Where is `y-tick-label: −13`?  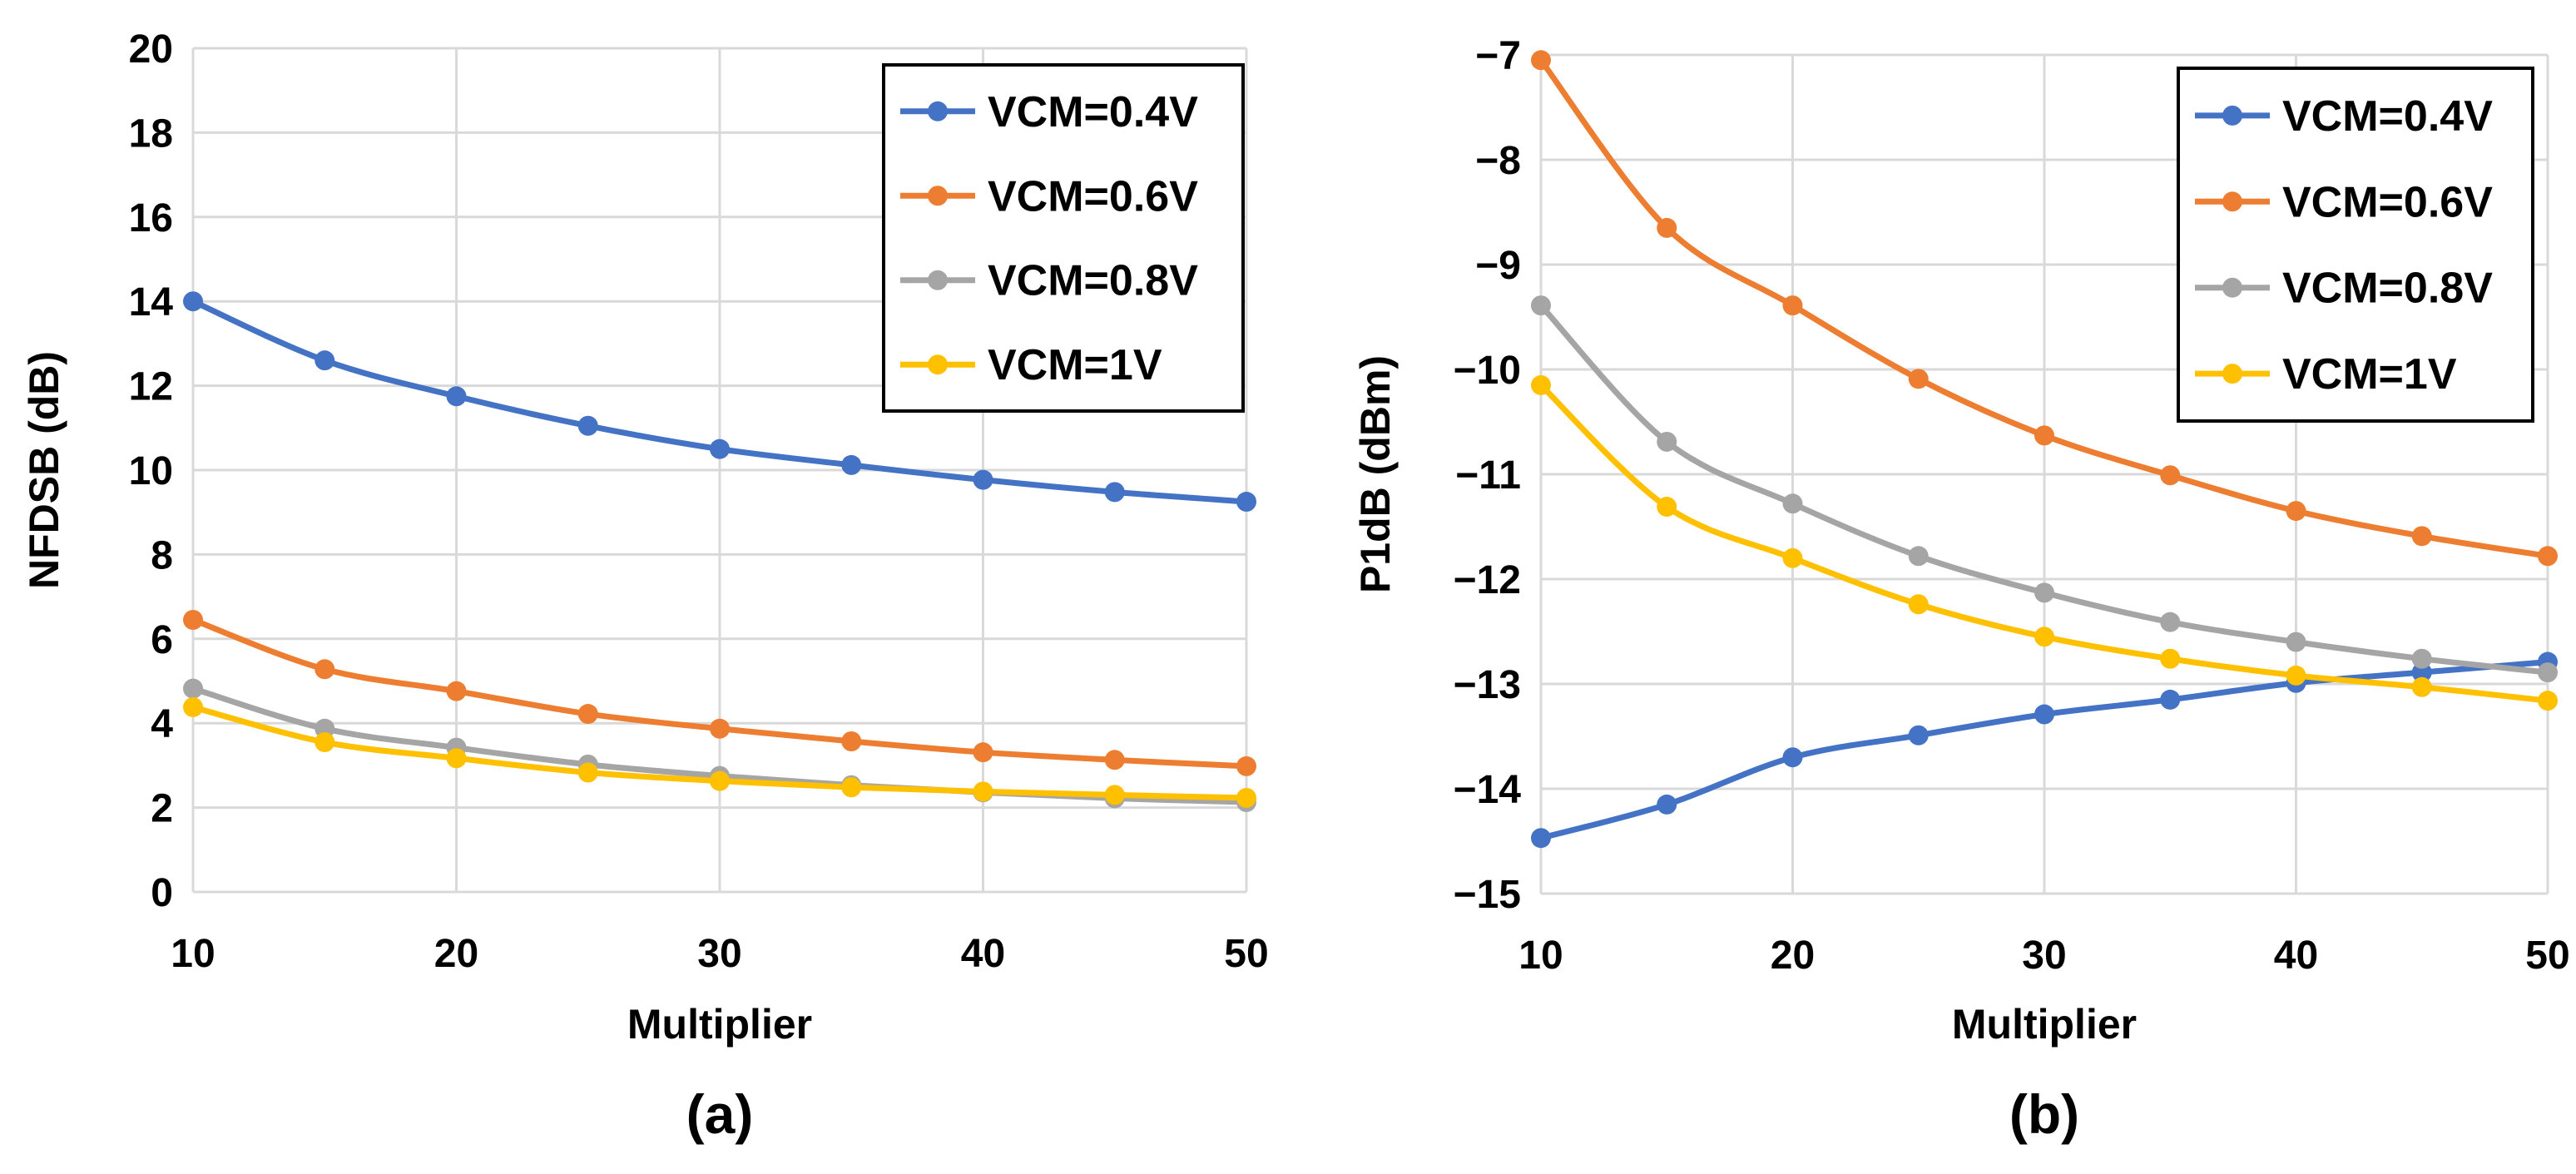 y-tick-label: −13 is located at coordinates (1488, 685).